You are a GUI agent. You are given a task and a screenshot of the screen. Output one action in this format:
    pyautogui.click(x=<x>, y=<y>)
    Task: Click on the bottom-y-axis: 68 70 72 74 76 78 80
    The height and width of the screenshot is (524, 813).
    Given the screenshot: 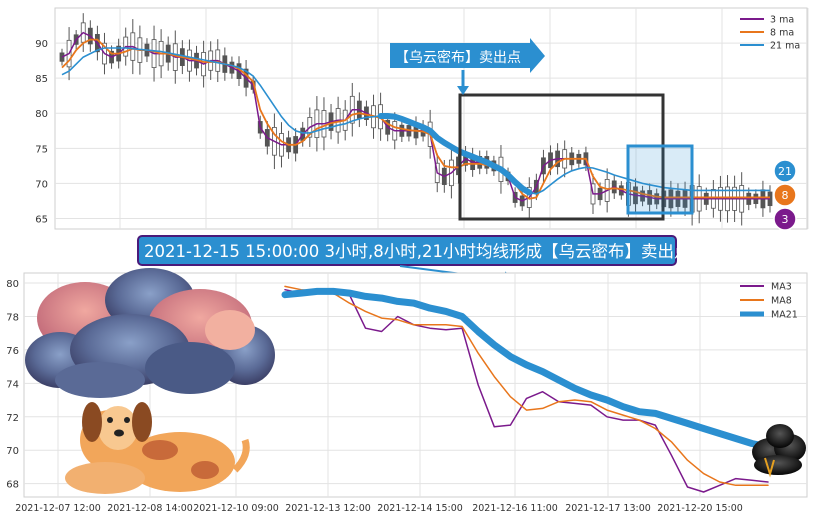 What is the action you would take?
    pyautogui.click(x=12, y=385)
    